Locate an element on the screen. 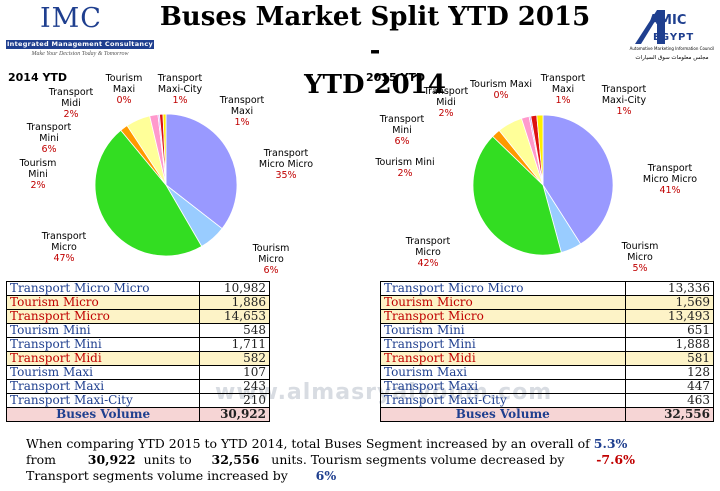  table-row: Transport Mini 1,711 is located at coordinates (137, 344).